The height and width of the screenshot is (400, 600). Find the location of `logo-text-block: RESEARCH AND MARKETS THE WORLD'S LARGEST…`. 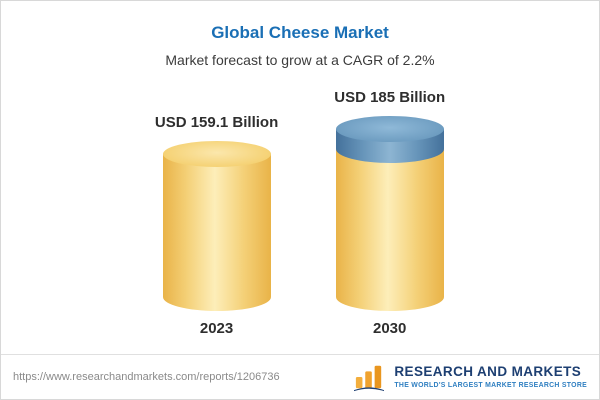

logo-text-block: RESEARCH AND MARKETS THE WORLD'S LARGEST… is located at coordinates (490, 376).